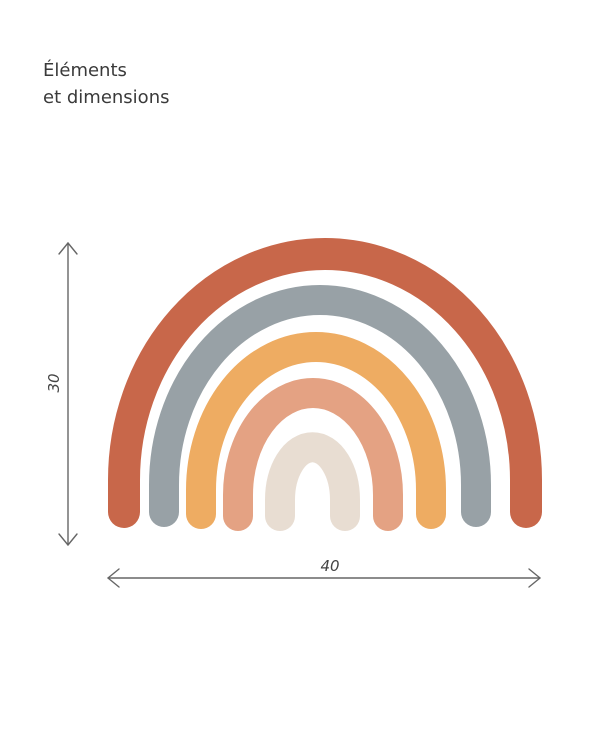 This screenshot has width=600, height=745. I want to click on width-label: 40, so click(329, 566).